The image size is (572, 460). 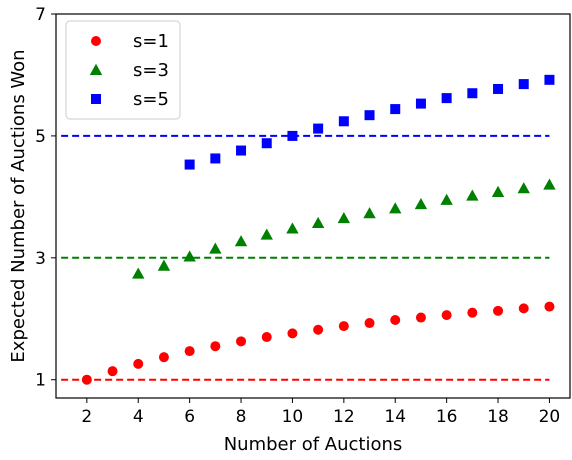 What do you see at coordinates (369, 213) in the screenshot?
I see `data-point-s=3-x13` at bounding box center [369, 213].